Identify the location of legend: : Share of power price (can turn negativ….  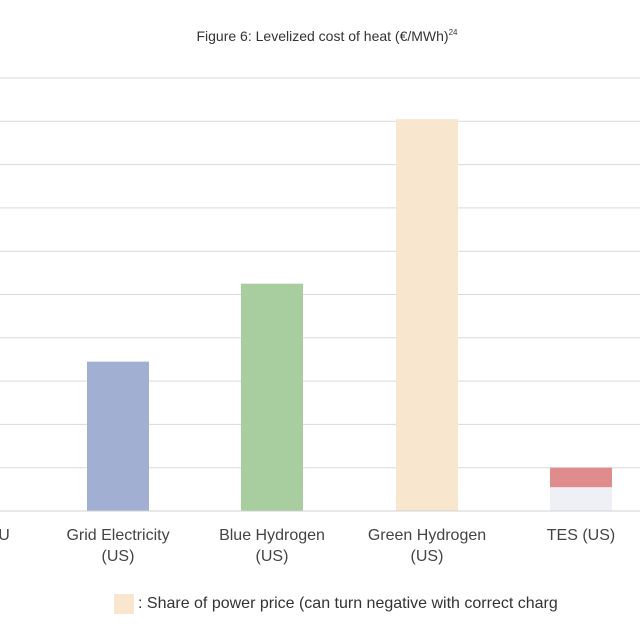
(336, 604).